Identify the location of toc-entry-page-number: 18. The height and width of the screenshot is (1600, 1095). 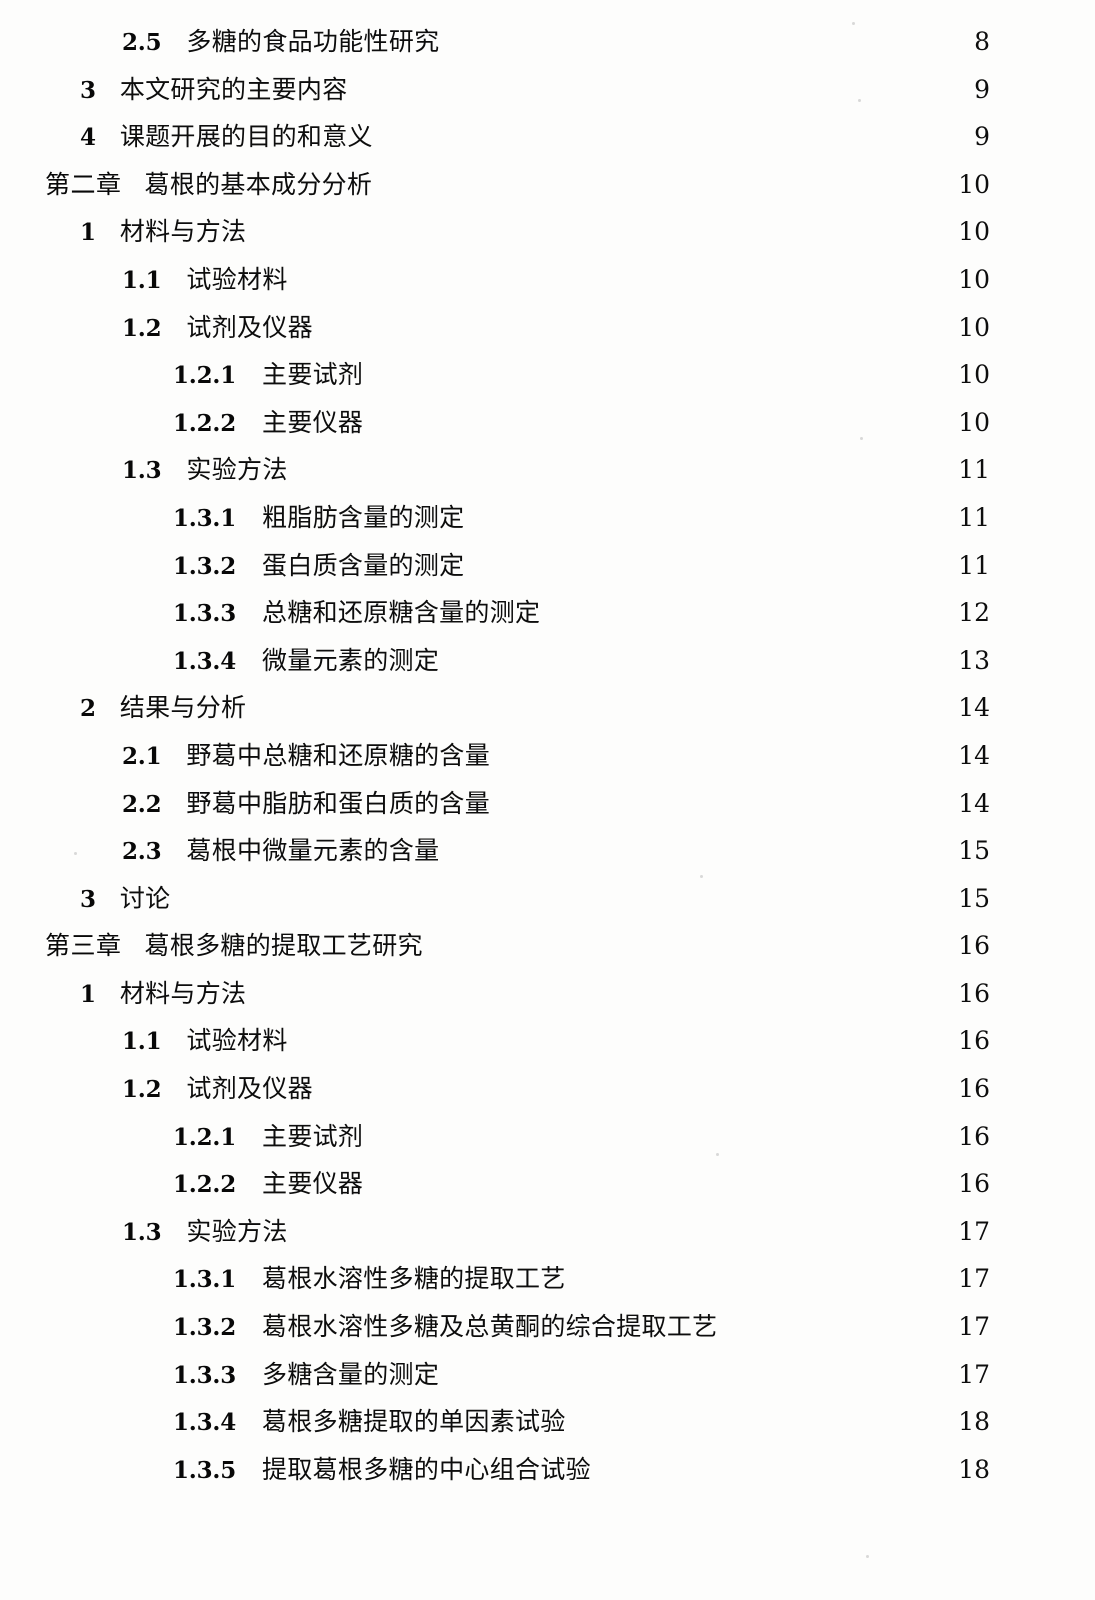
(974, 1469).